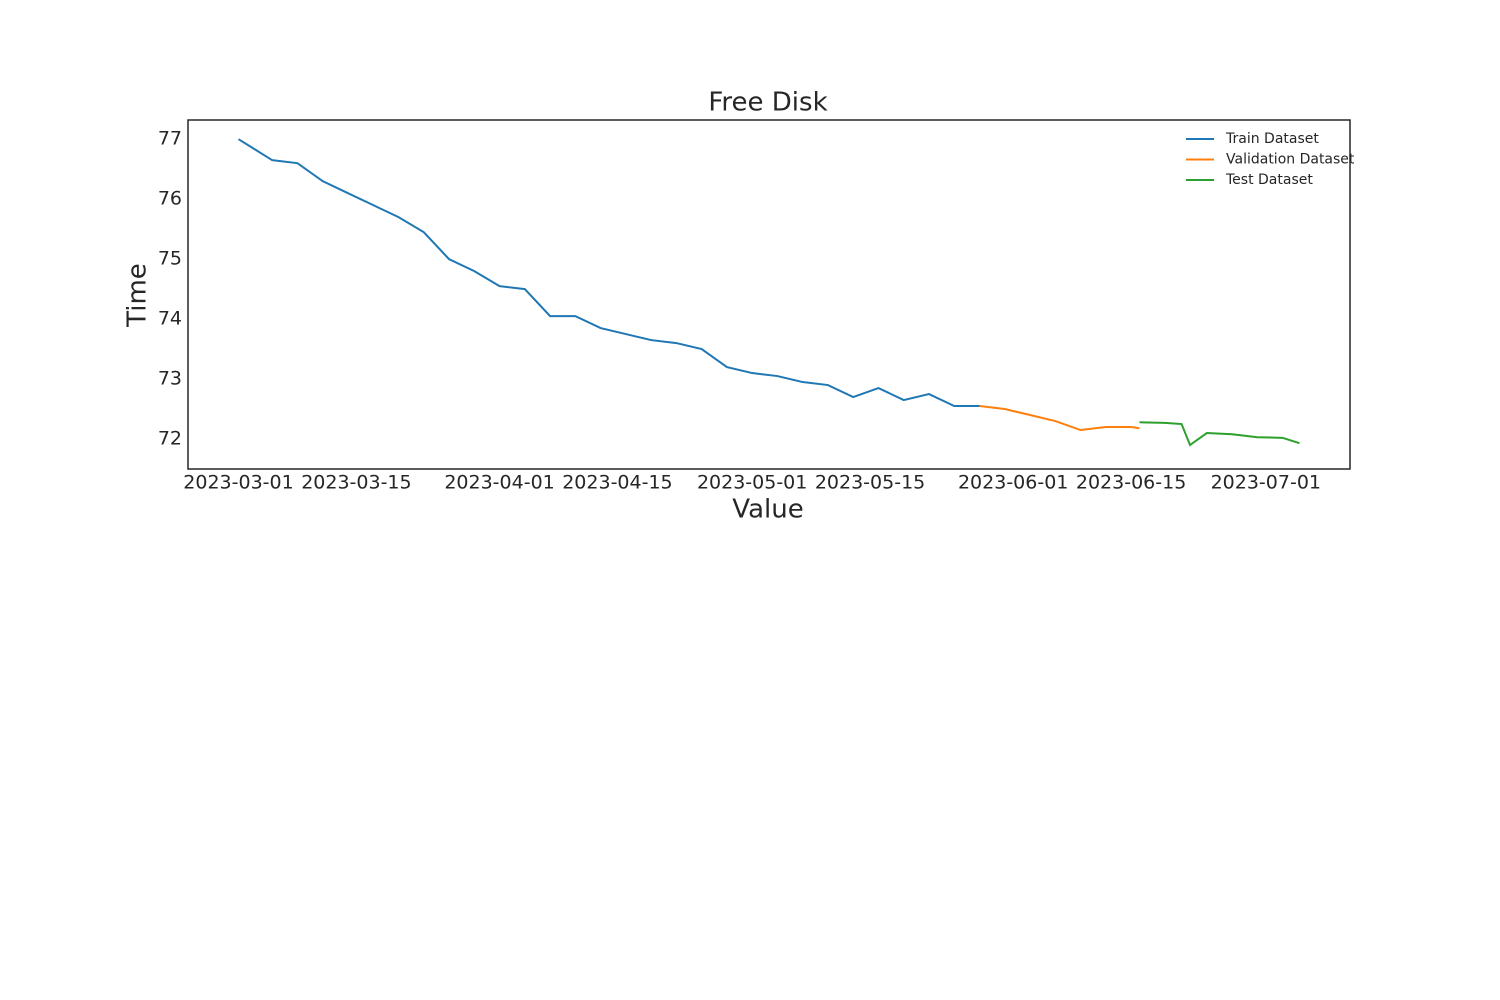 The height and width of the screenshot is (1000, 1500). Describe the element at coordinates (170, 379) in the screenshot. I see `y-tick-label: 73` at that location.